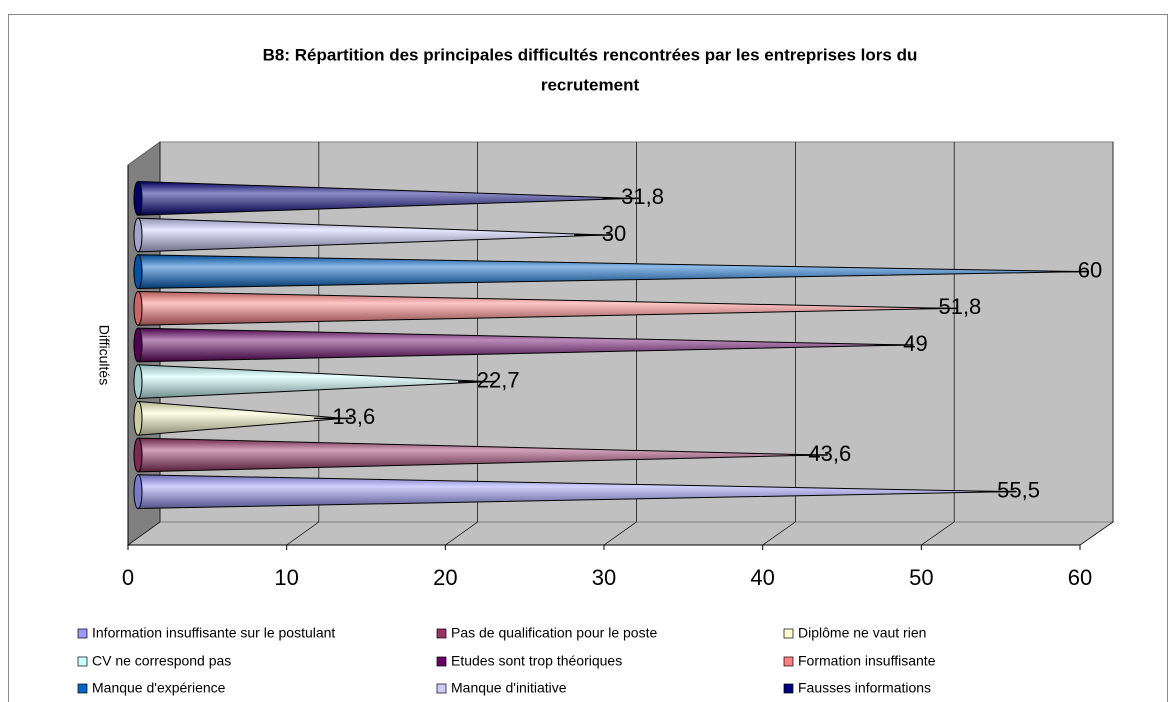  What do you see at coordinates (353, 416) in the screenshot?
I see `data-label: 13,6` at bounding box center [353, 416].